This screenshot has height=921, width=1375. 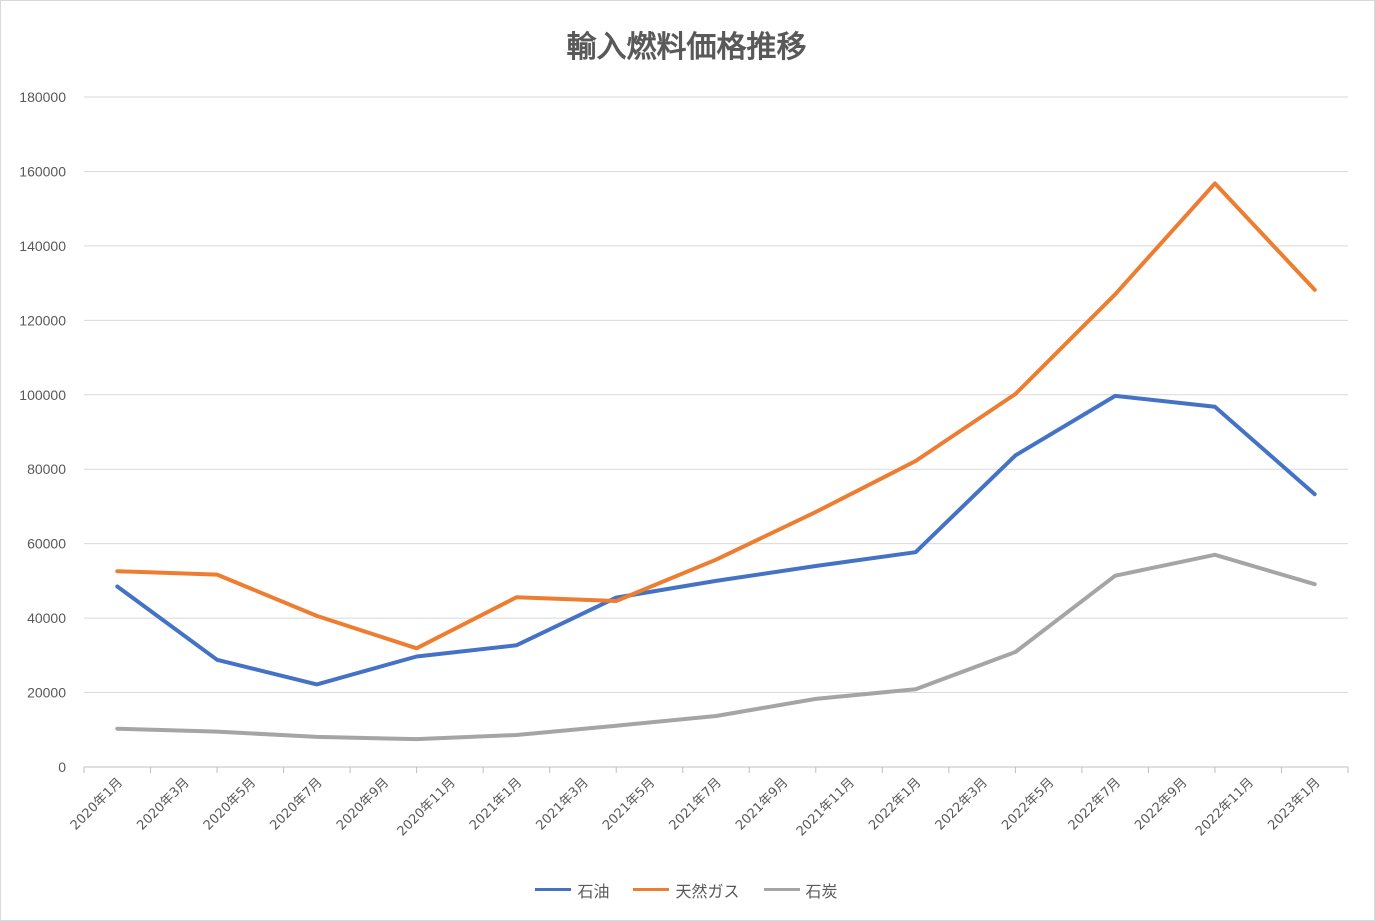 What do you see at coordinates (563, 804) in the screenshot?
I see `x-tick-label: 2021年3月` at bounding box center [563, 804].